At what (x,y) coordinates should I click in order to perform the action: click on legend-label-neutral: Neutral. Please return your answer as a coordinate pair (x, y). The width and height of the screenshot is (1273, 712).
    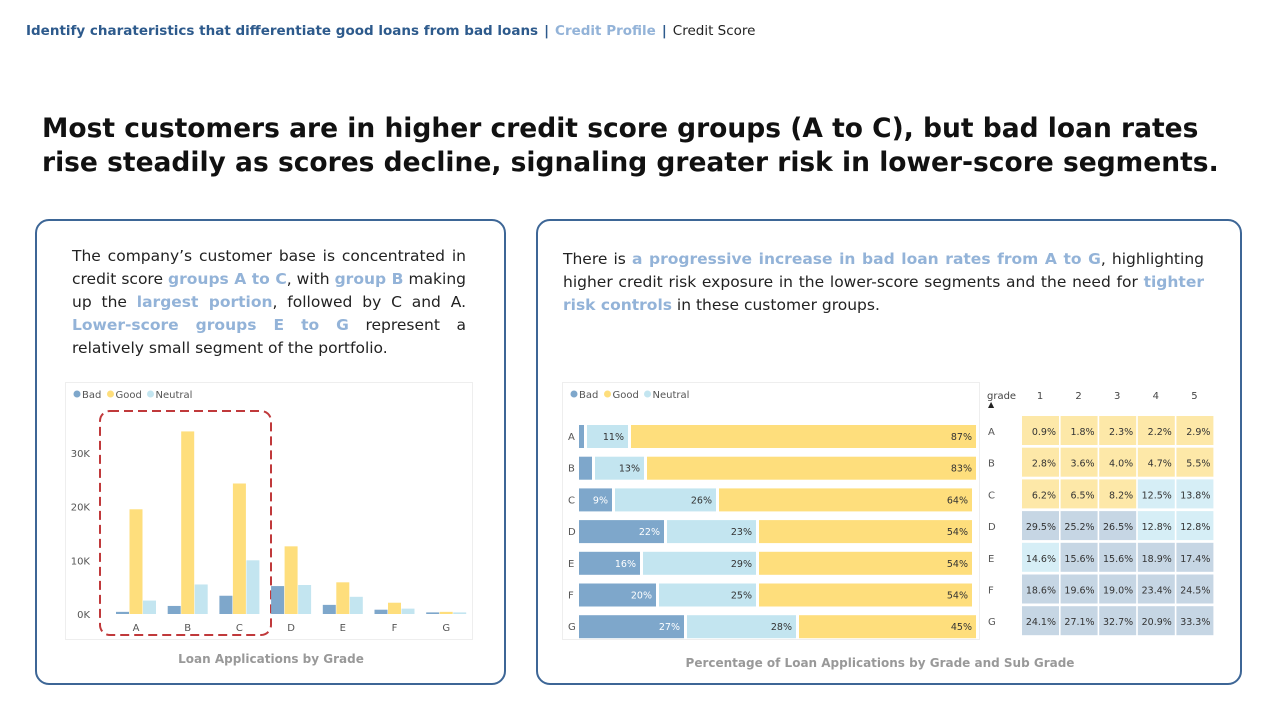
    Looking at the image, I should click on (671, 395).